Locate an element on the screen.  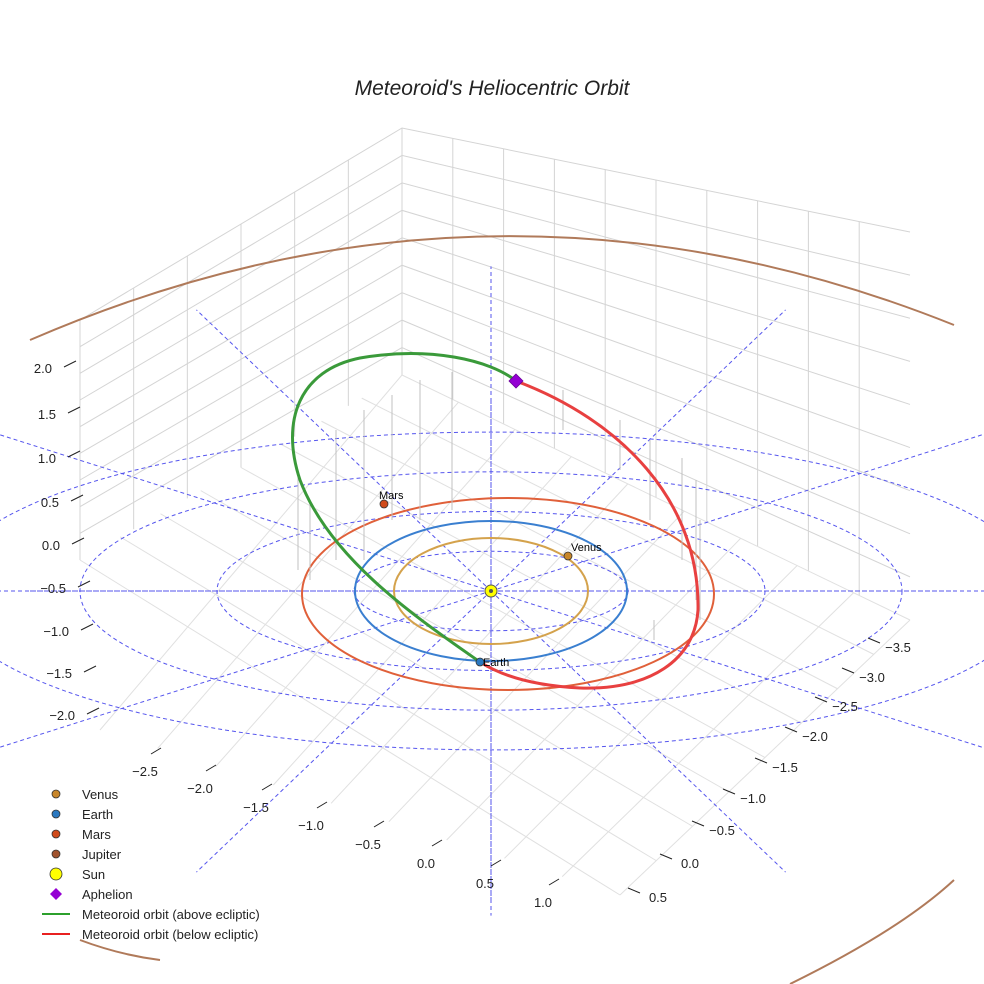
meteoroid-orbit-above is located at coordinates (404, 508).